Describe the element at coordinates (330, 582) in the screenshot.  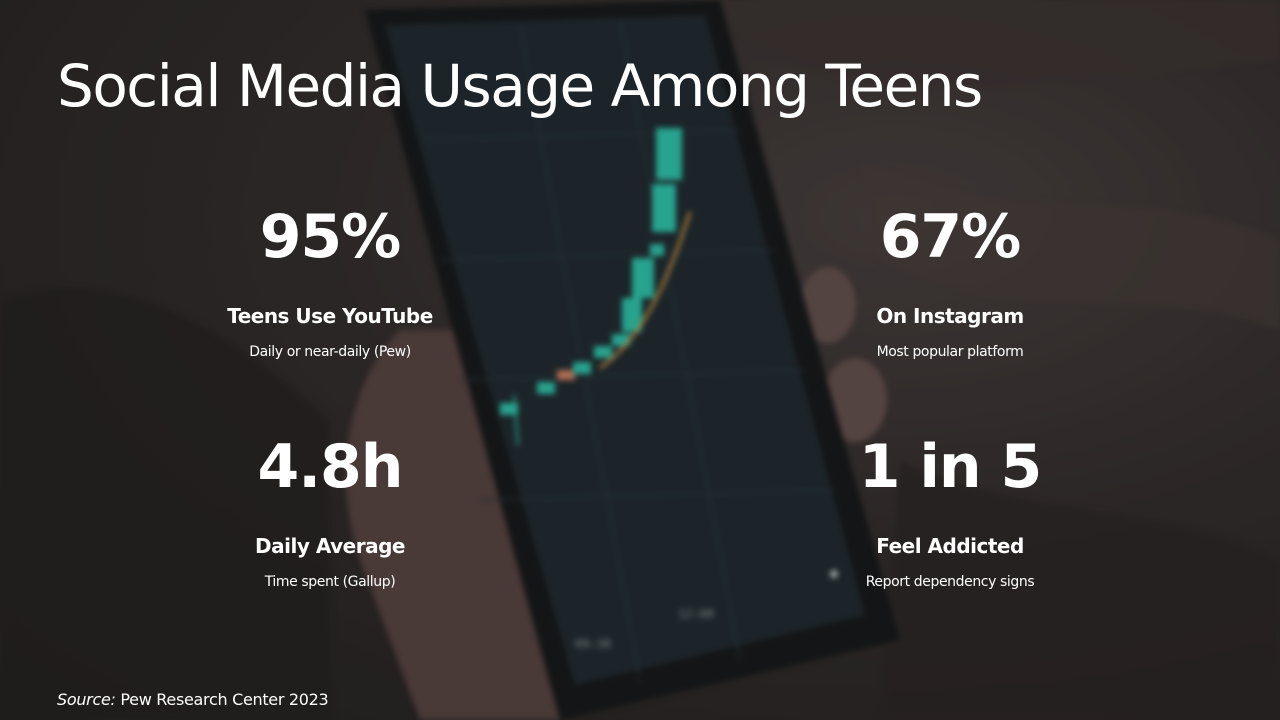
I see `stat-note: Time spent (Gallup)` at that location.